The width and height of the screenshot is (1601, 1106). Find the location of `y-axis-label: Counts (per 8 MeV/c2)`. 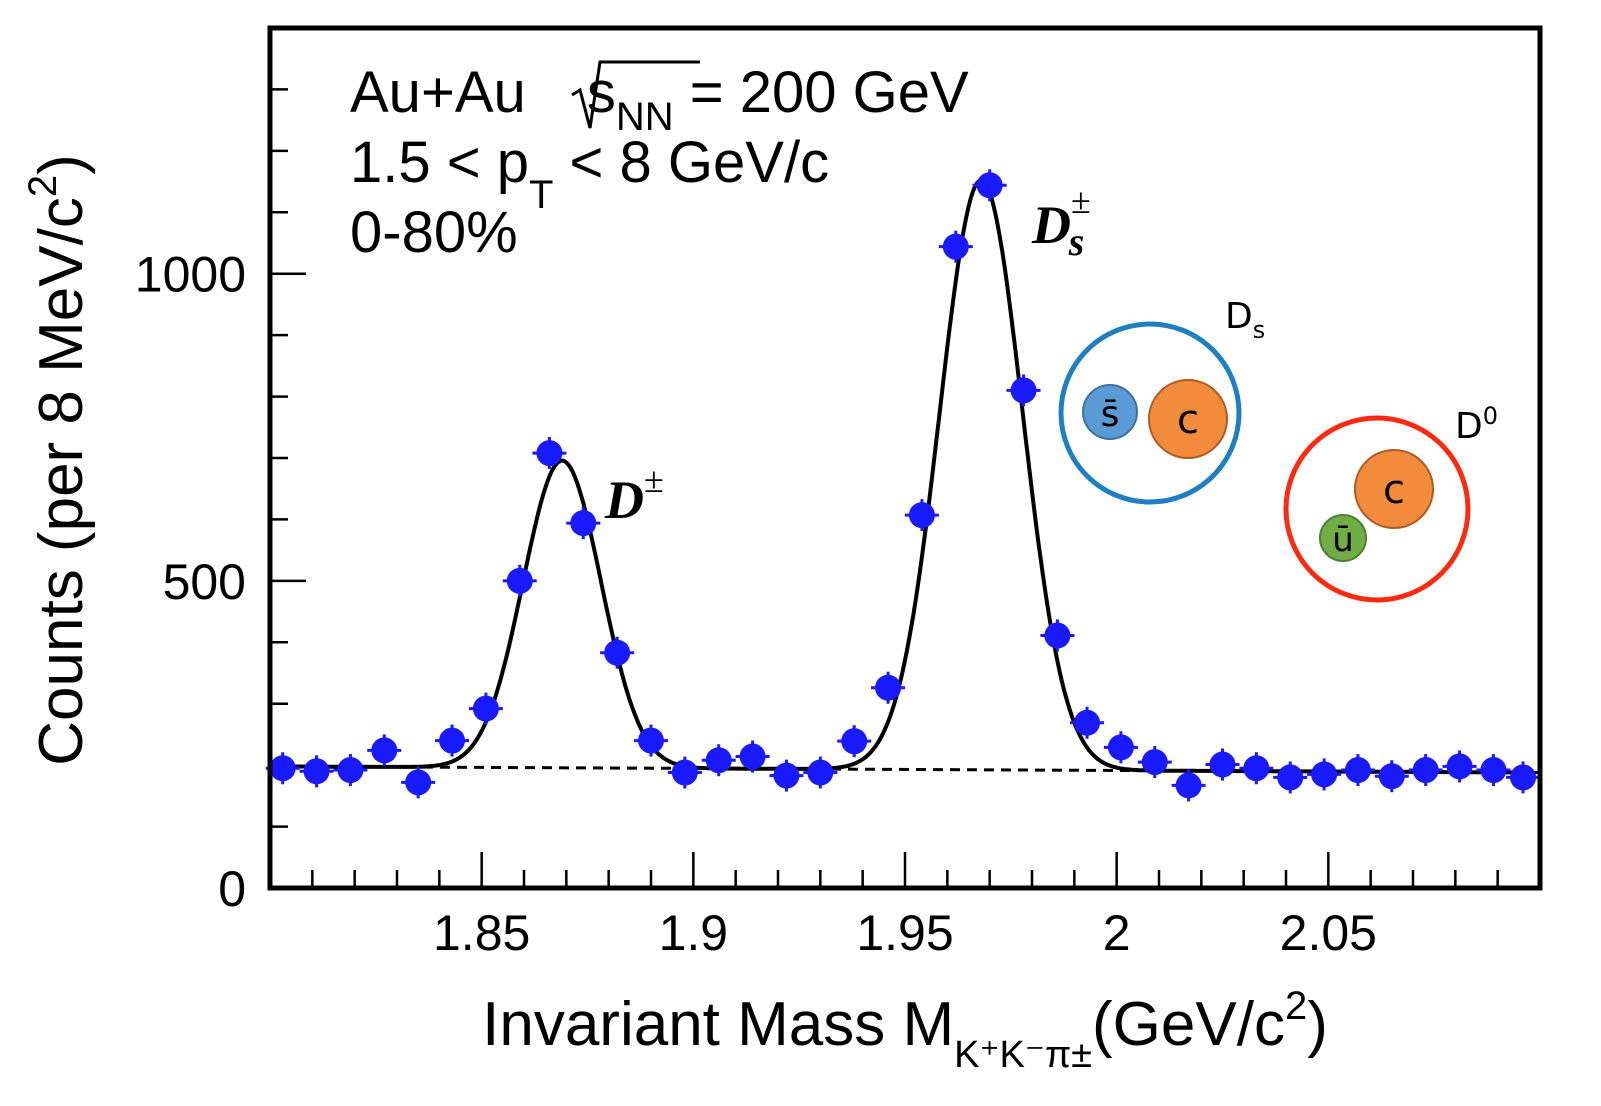

y-axis-label: Counts (per 8 MeV/c2) is located at coordinates (58, 459).